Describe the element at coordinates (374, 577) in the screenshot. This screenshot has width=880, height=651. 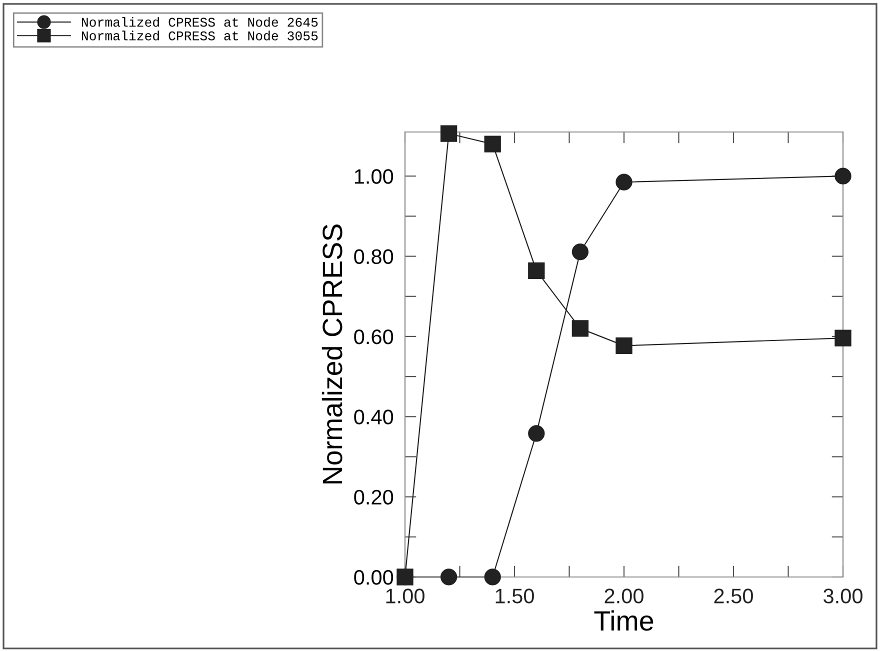
I see `y-tick-label: 0.00` at that location.